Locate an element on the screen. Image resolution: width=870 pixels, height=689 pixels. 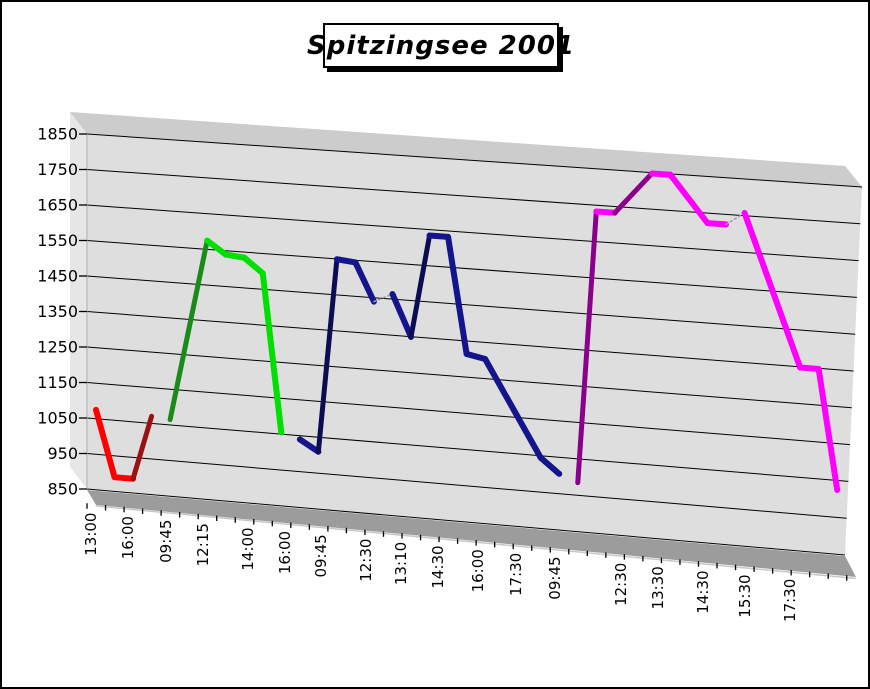
wall-top-strip is located at coordinates (466, 149).